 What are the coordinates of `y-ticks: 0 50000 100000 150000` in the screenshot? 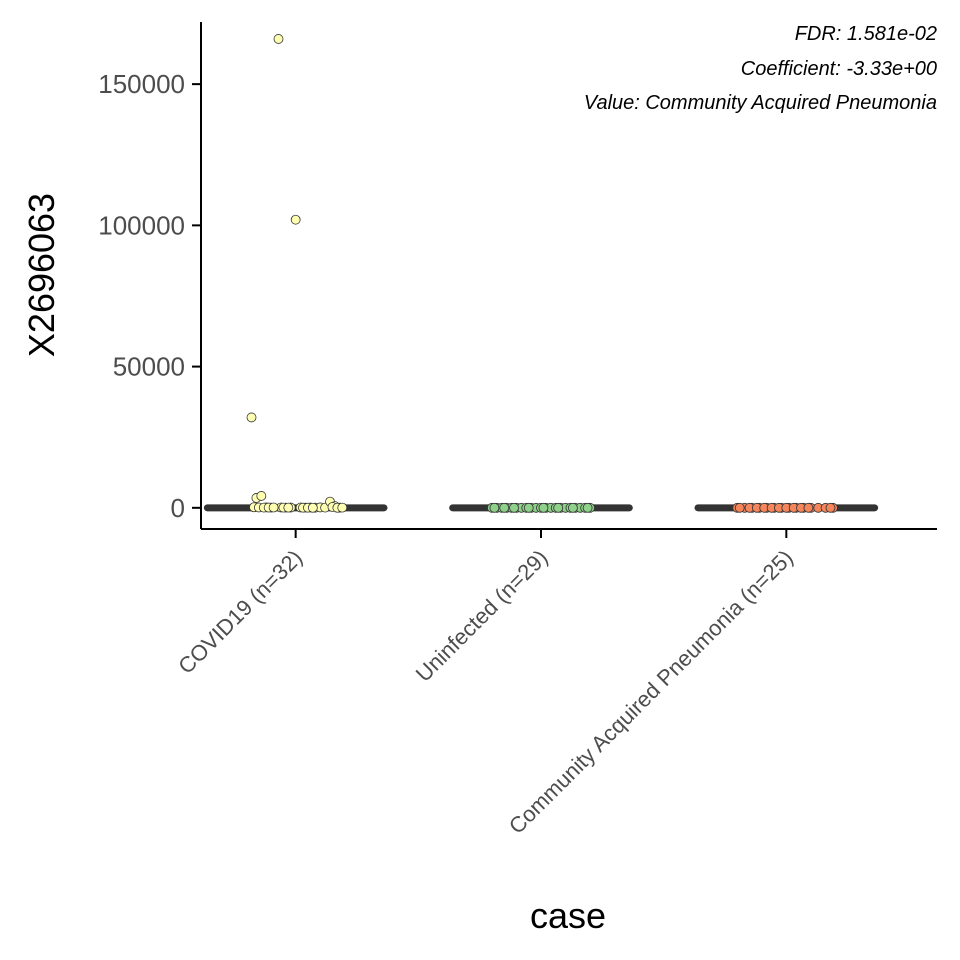 It's located at (149, 296).